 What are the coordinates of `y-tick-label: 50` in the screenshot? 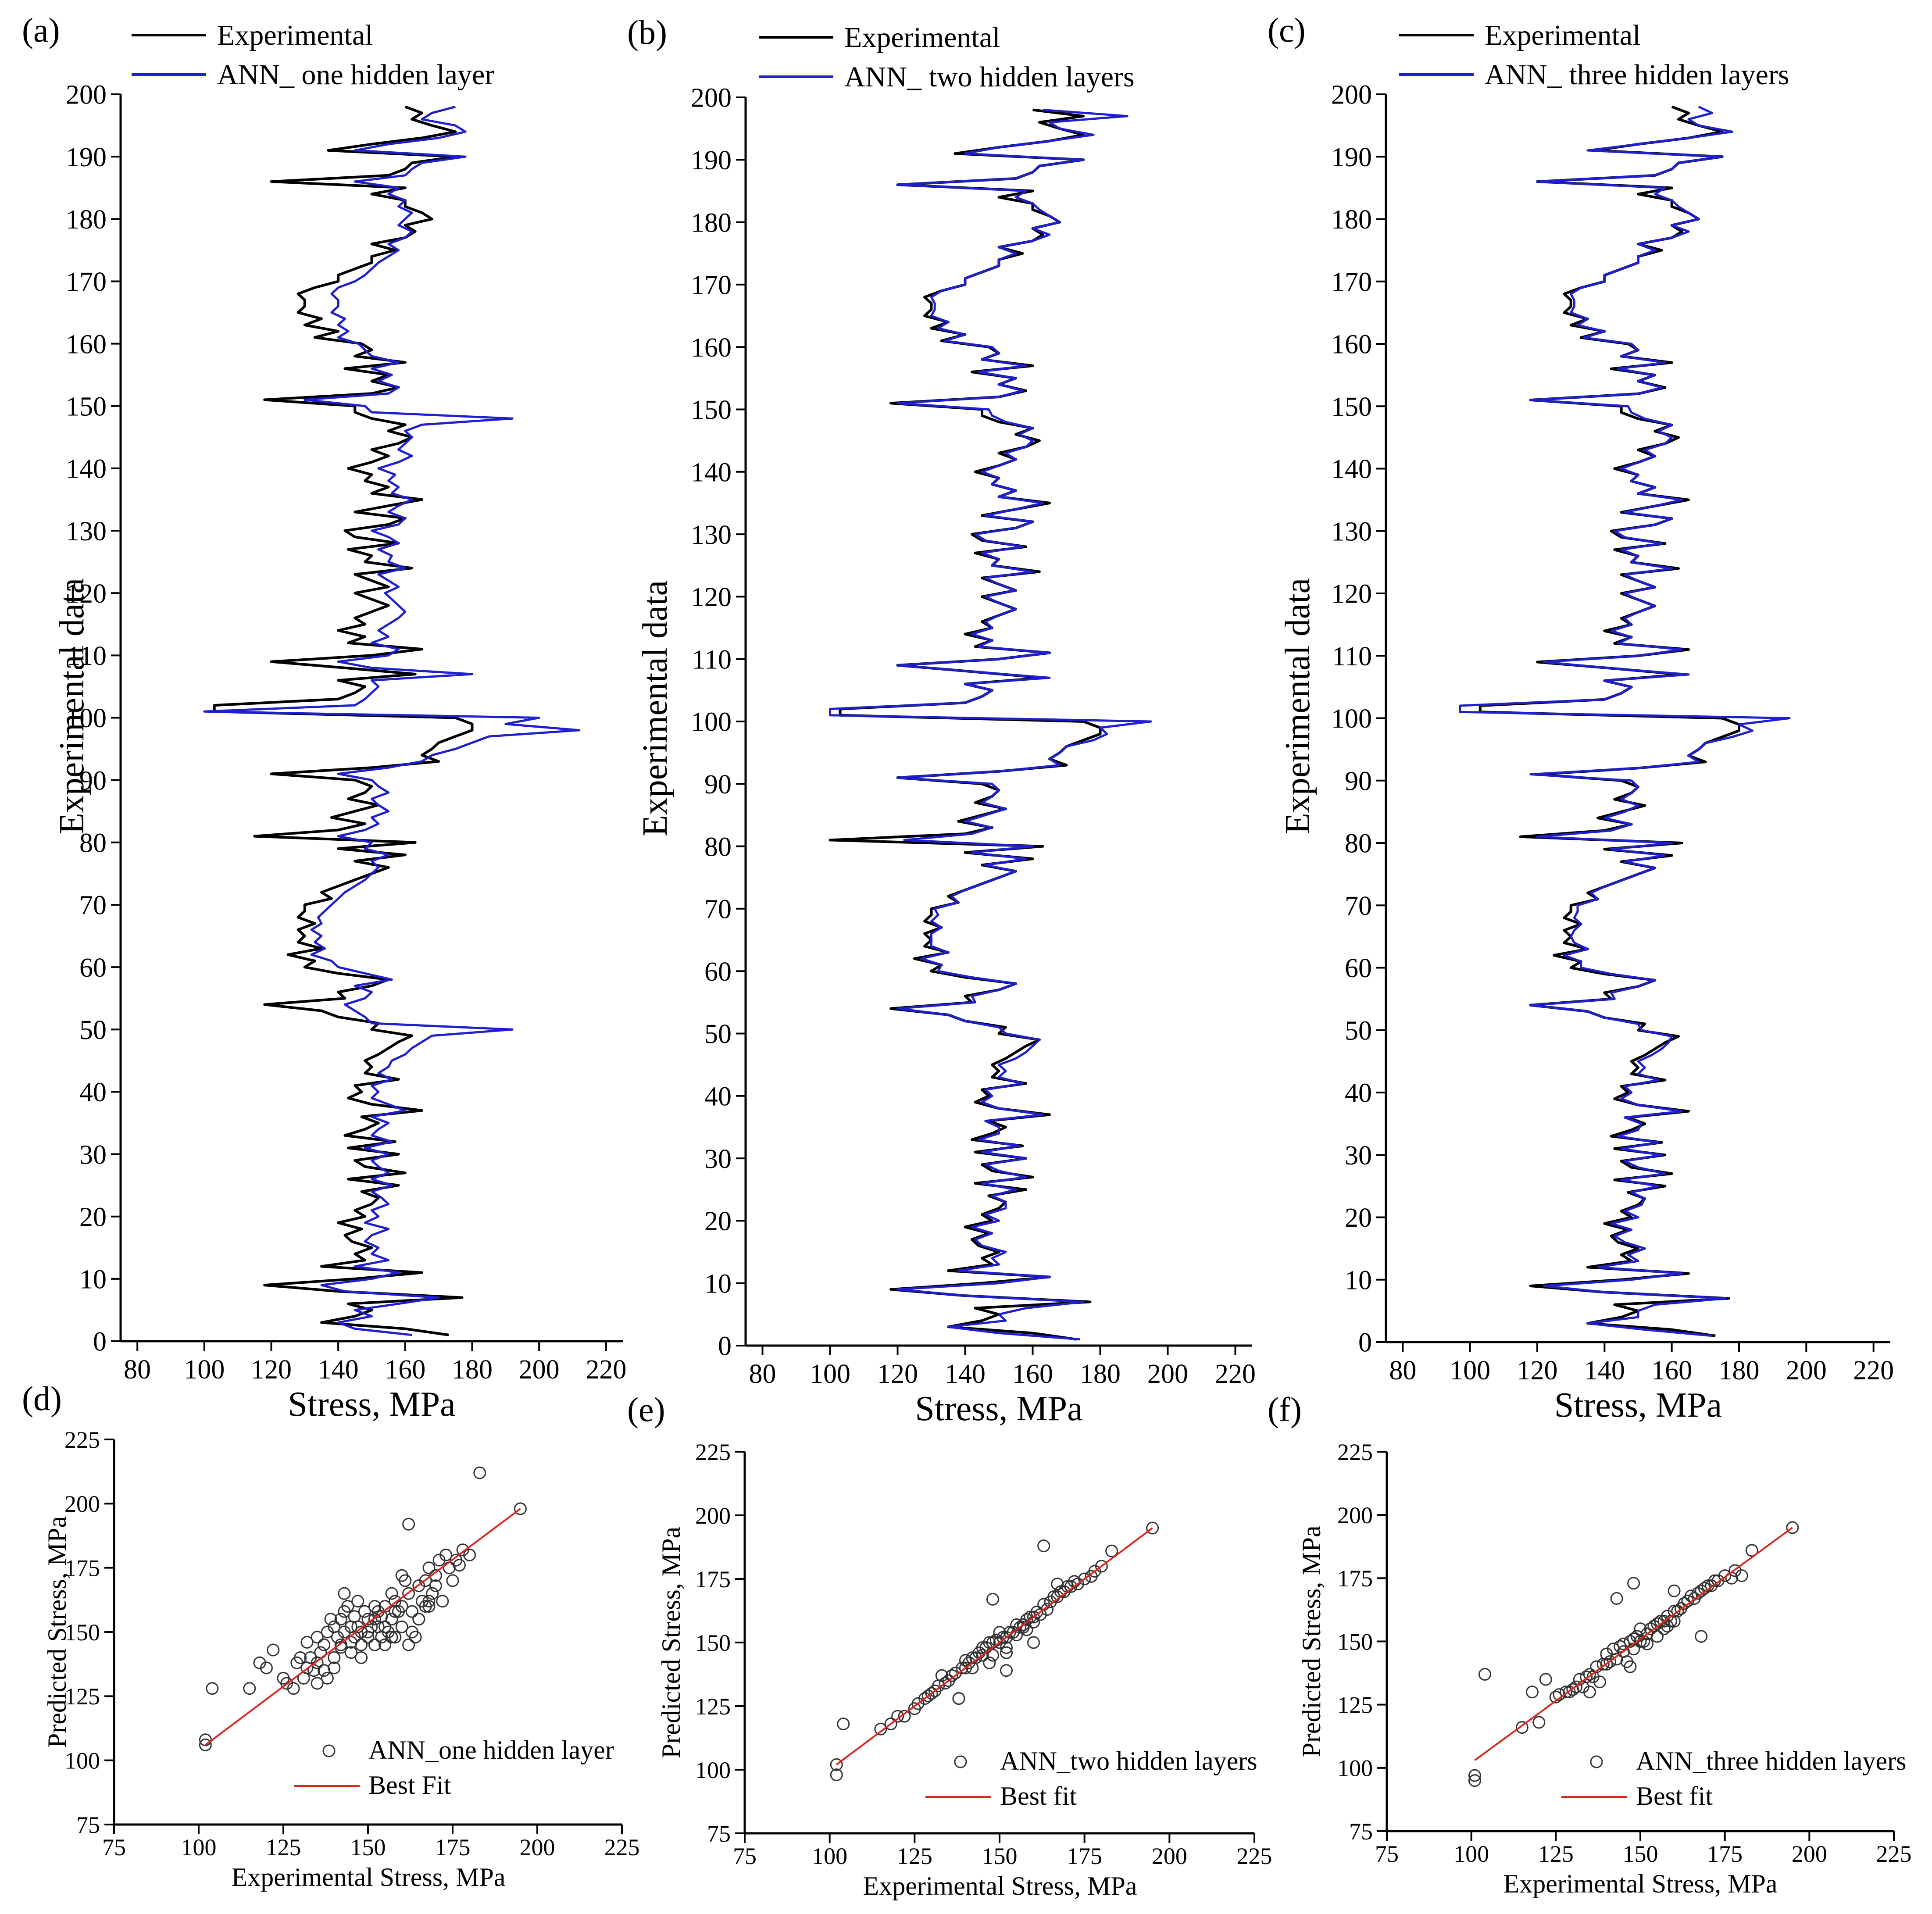 It's located at (1358, 1031).